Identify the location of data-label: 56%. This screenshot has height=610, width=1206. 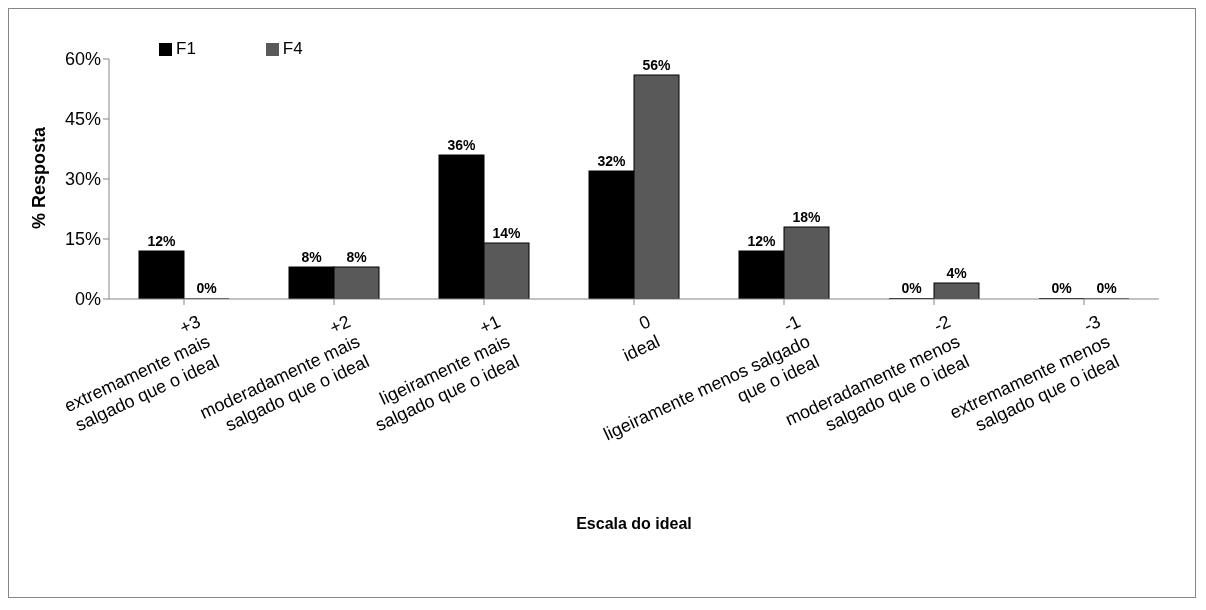
(657, 65).